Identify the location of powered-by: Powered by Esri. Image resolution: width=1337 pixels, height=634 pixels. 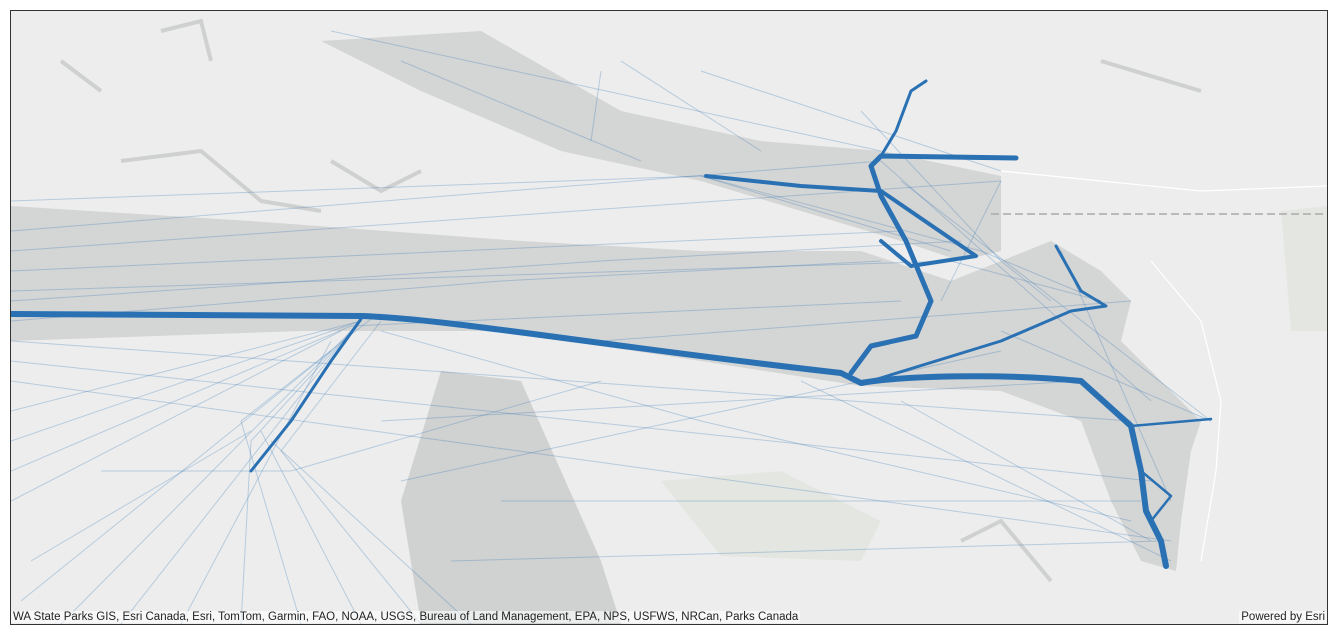
(1283, 617).